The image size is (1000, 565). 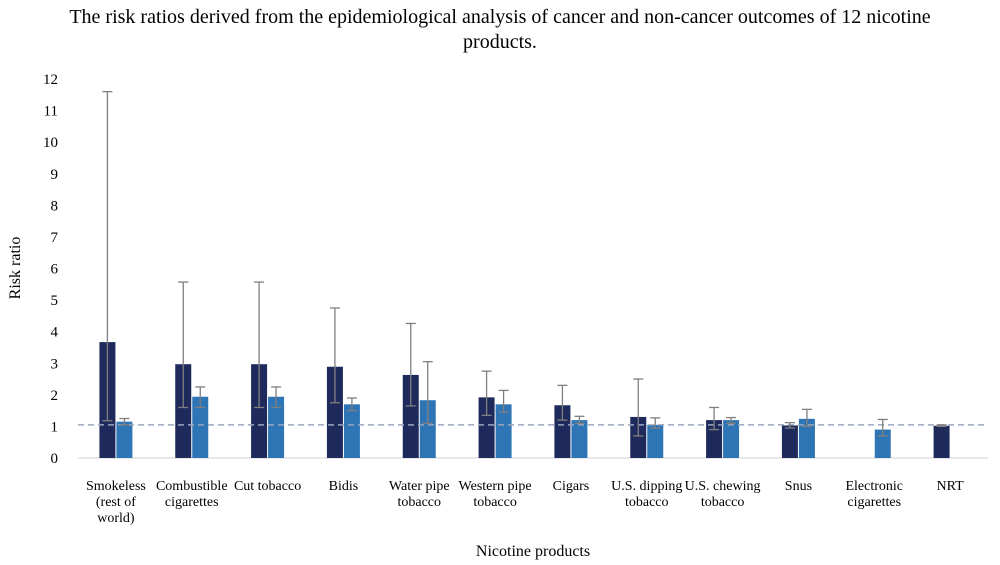 I want to click on y-tick-label: 3, so click(x=55, y=364).